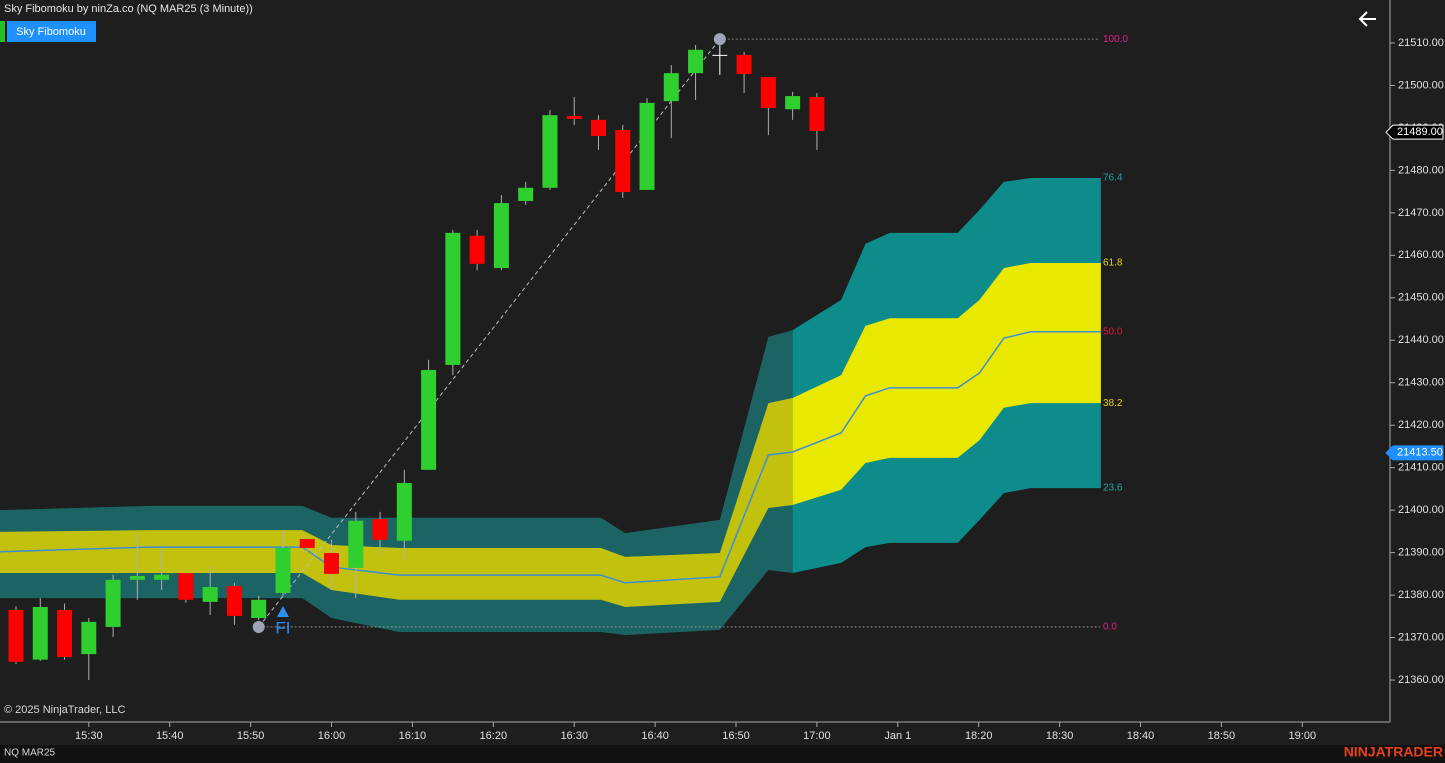  What do you see at coordinates (736, 736) in the screenshot?
I see `x-tick-label: 16:50` at bounding box center [736, 736].